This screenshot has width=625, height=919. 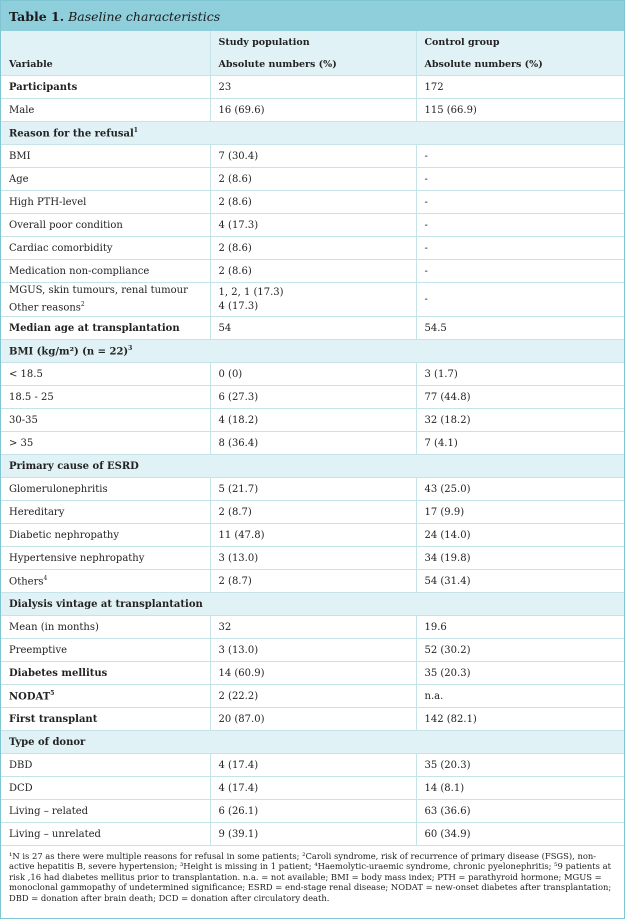 I want to click on study-cell: 2 (8.7), so click(x=312, y=581).